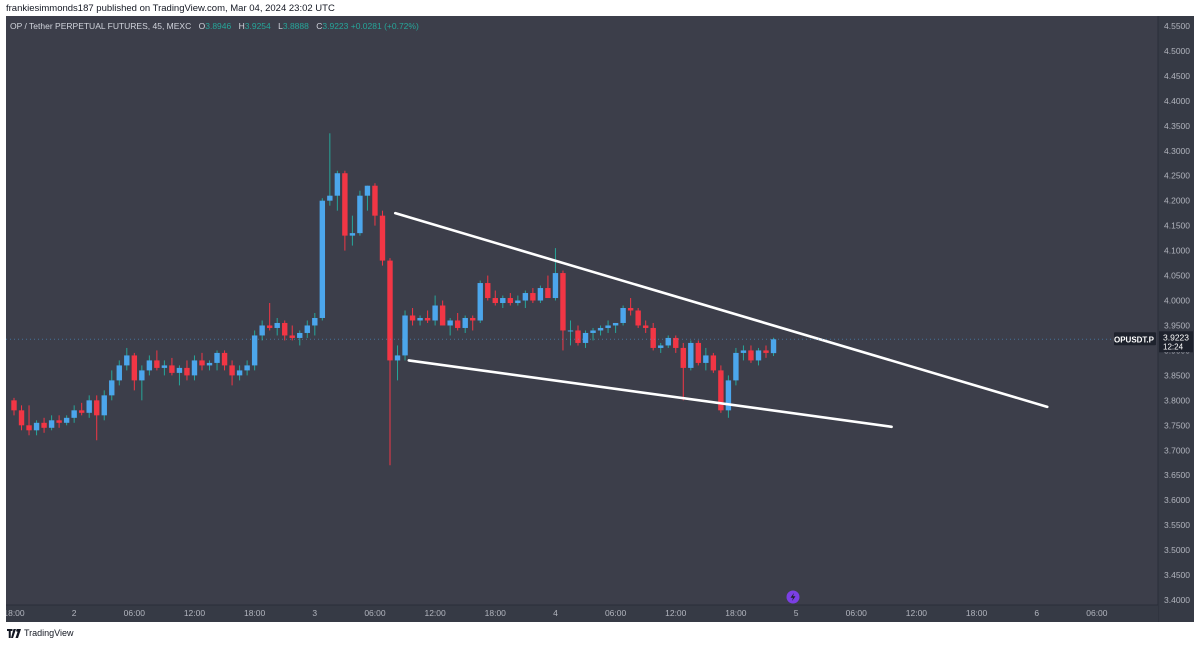 The height and width of the screenshot is (645, 1200). I want to click on brand: TradingView, so click(40, 633).